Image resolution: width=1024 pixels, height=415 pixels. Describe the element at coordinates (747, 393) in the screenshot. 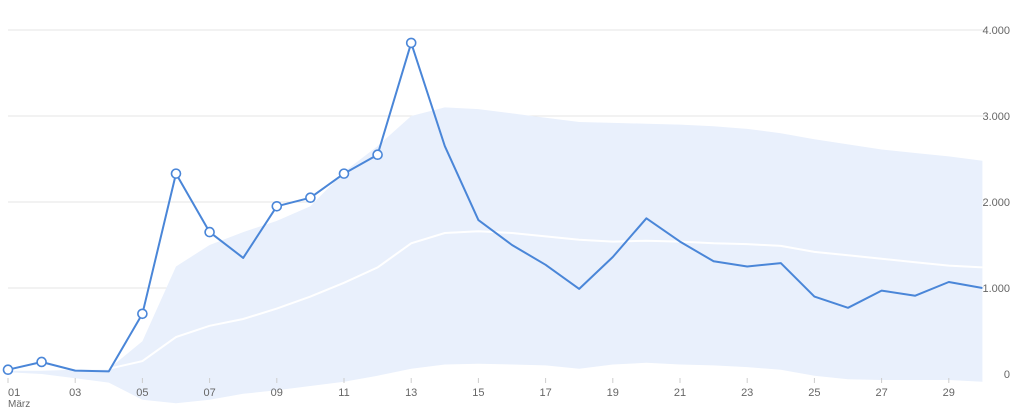

I see `x-tick-label: 23` at that location.